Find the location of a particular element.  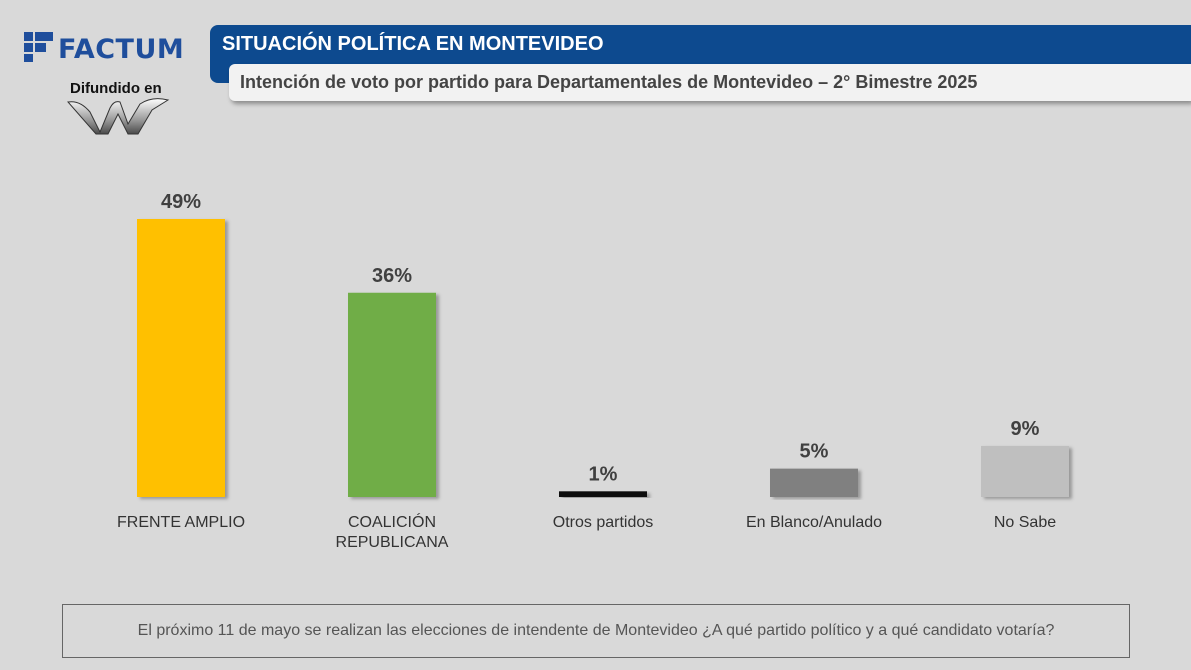

category-label-3: En Blanco/Anulado is located at coordinates (814, 522).